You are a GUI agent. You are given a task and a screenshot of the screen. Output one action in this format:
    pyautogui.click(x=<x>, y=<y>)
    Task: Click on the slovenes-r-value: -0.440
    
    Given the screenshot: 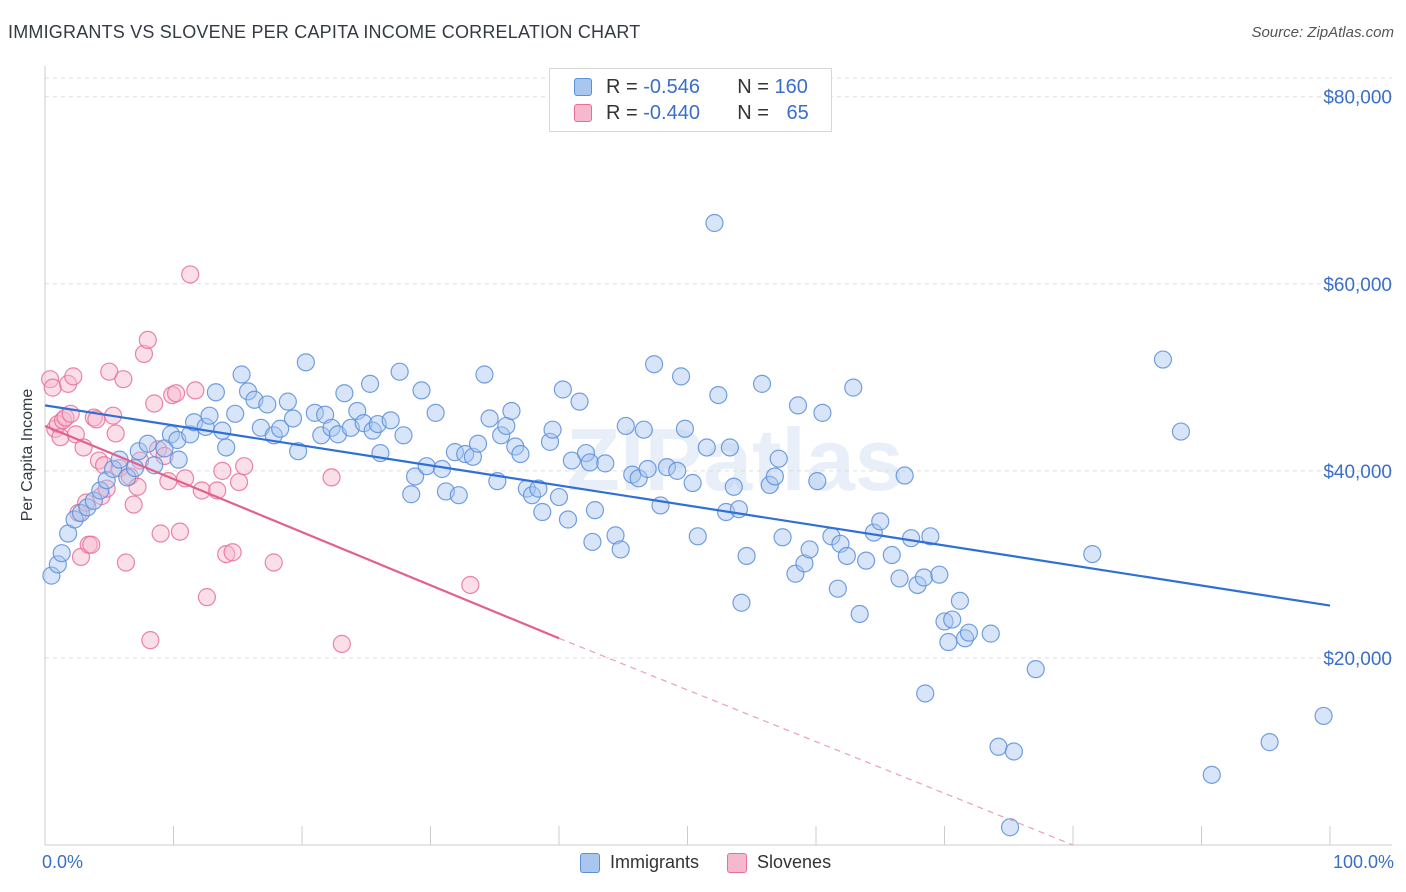 What is the action you would take?
    pyautogui.click(x=671, y=112)
    